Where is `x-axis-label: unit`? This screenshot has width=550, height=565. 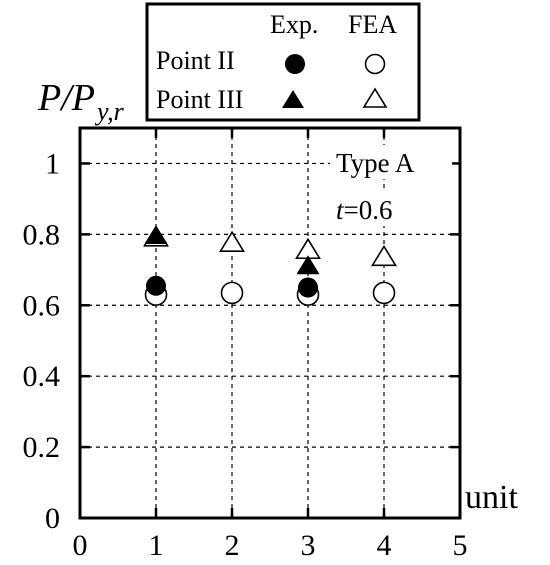 x-axis-label: unit is located at coordinates (491, 497).